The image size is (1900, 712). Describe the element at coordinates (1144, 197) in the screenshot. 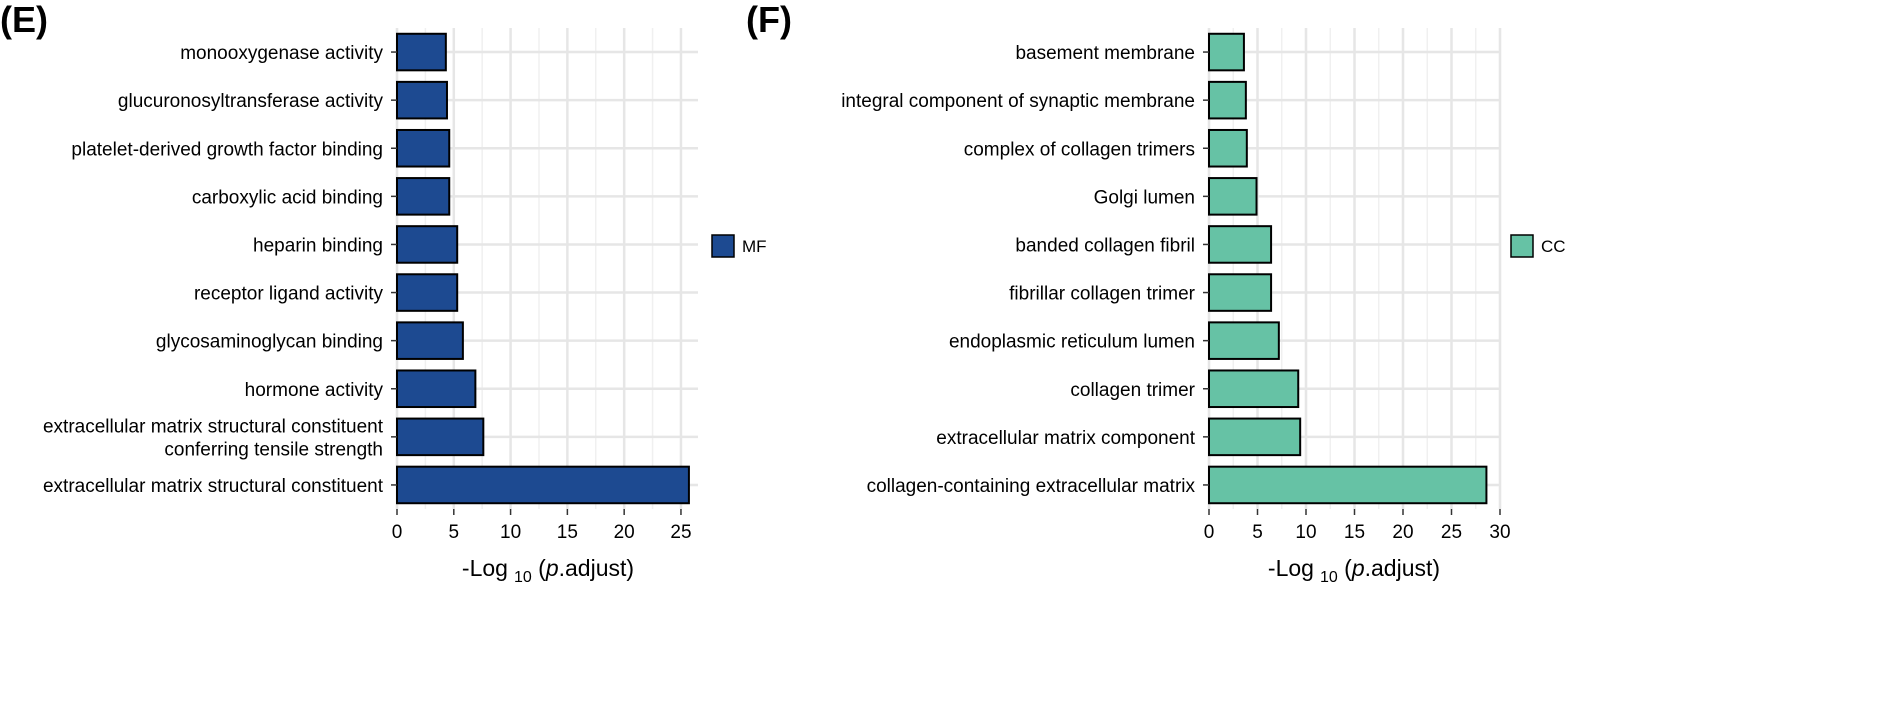

I see `category-label: Golgi lumen` at that location.